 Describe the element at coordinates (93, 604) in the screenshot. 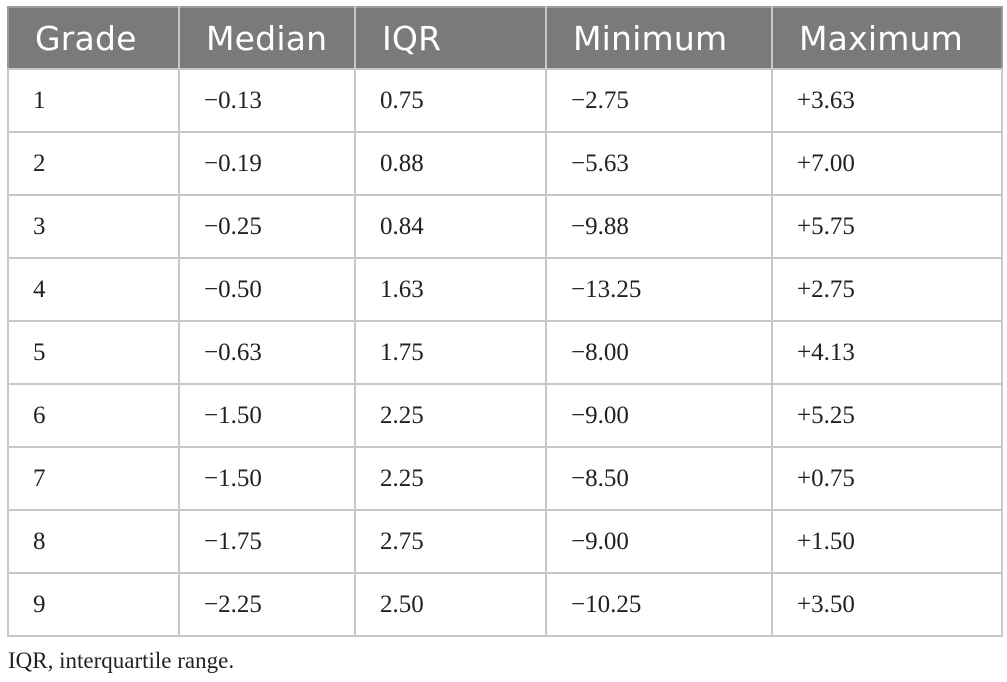

I see `cell-grade: 9` at that location.